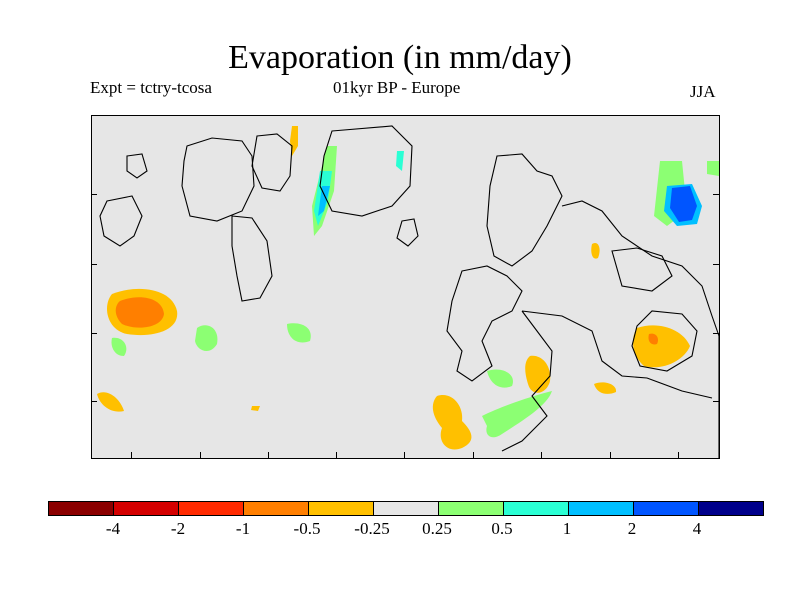  I want to click on colorbar-label: -1, so click(243, 528).